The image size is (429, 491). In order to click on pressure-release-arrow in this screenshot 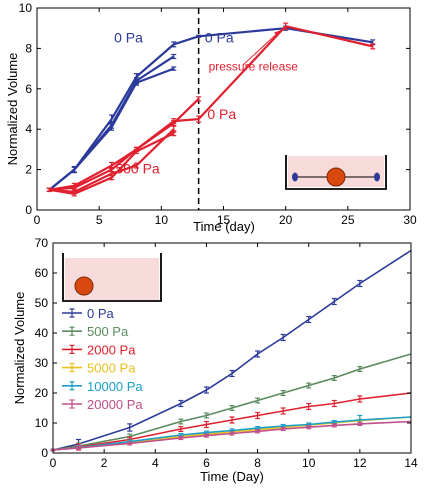, I will do `click(262, 47)`.